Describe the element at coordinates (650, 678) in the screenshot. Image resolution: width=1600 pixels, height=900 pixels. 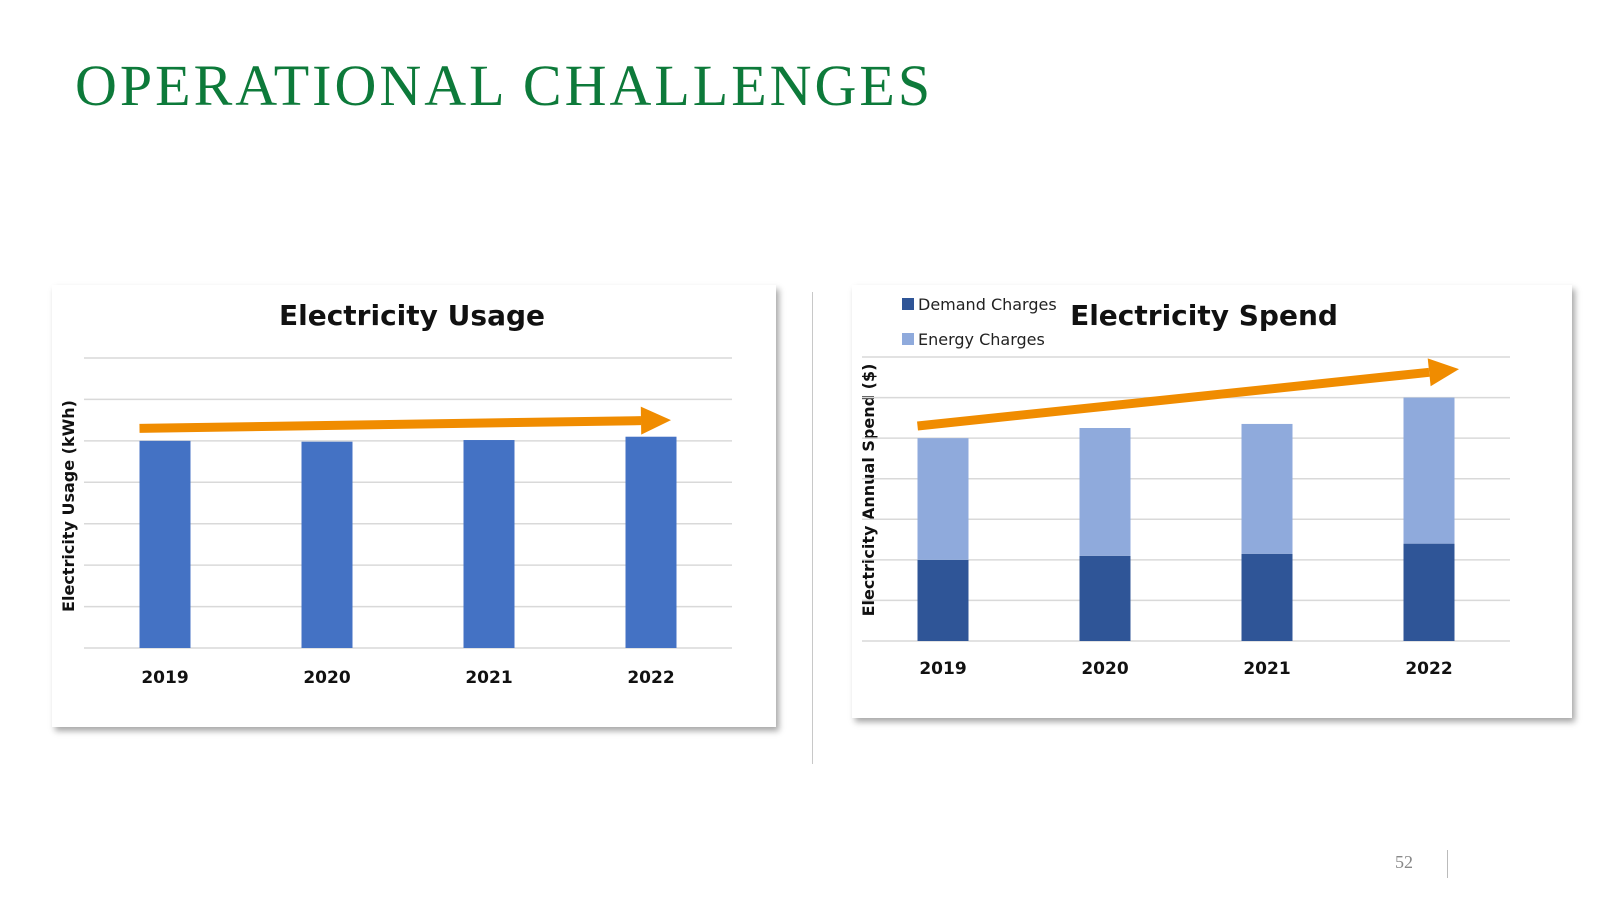
I see `usage-x-tick-label: 2022` at that location.